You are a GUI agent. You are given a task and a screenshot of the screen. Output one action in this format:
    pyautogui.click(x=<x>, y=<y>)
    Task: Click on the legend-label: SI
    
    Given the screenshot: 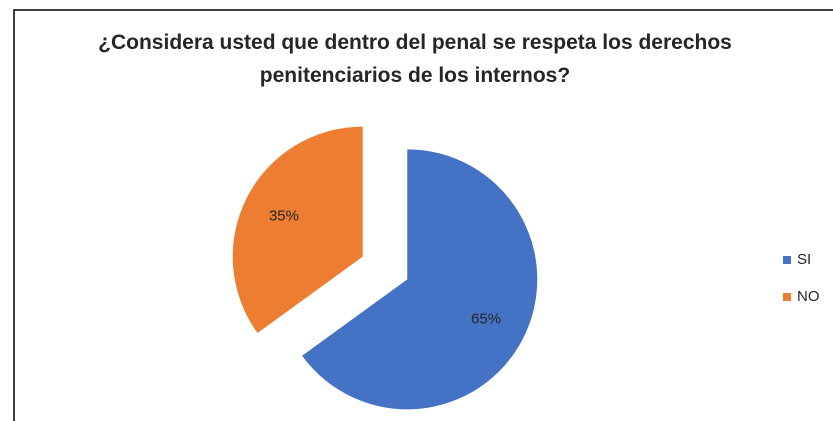 What is the action you would take?
    pyautogui.click(x=804, y=259)
    